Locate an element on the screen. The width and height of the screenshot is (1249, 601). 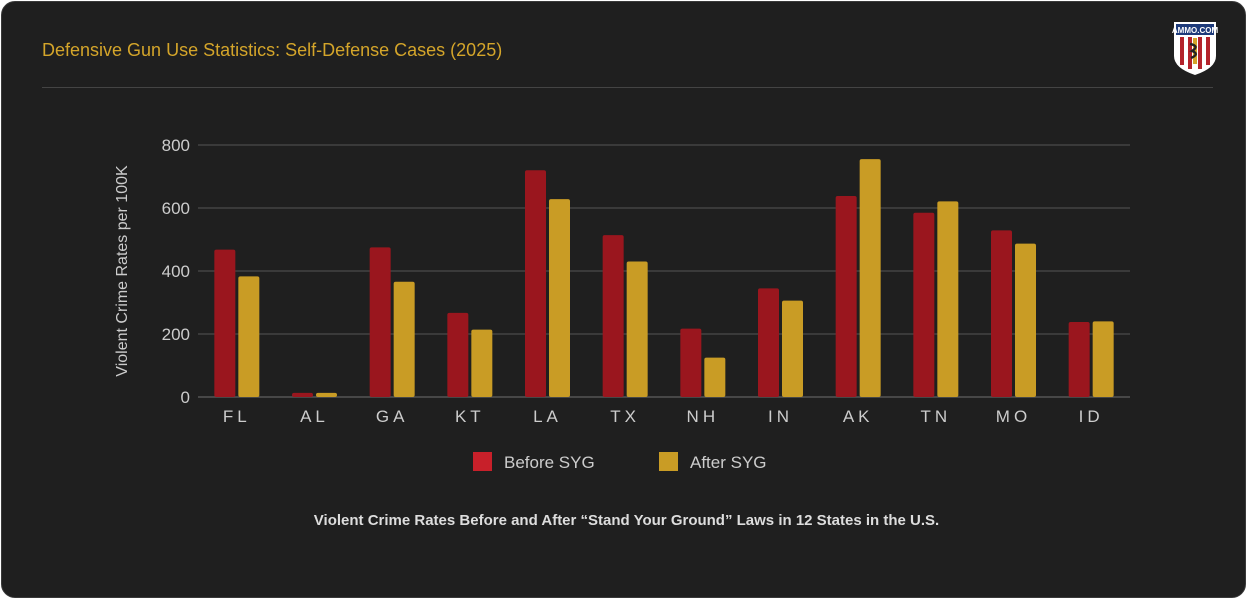
legend-label: Before SYG is located at coordinates (549, 462).